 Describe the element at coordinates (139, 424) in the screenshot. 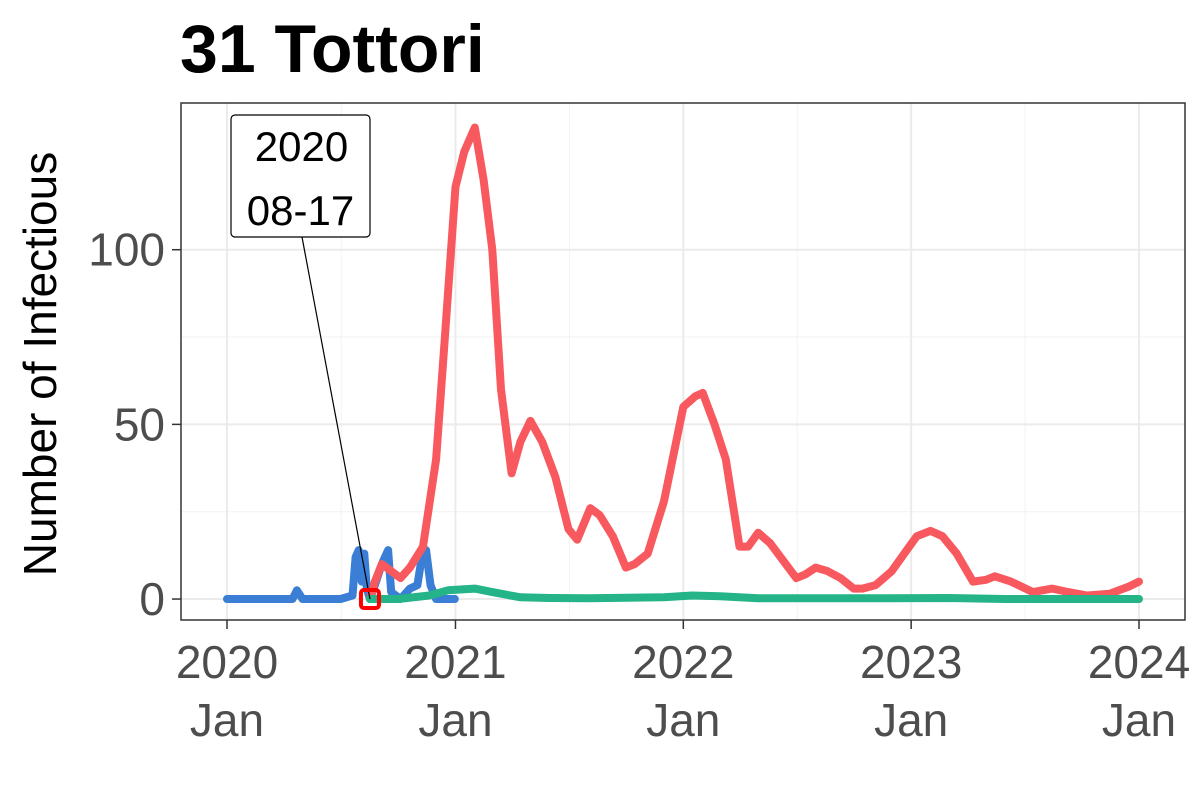

I see `y-tick-label: 50` at that location.